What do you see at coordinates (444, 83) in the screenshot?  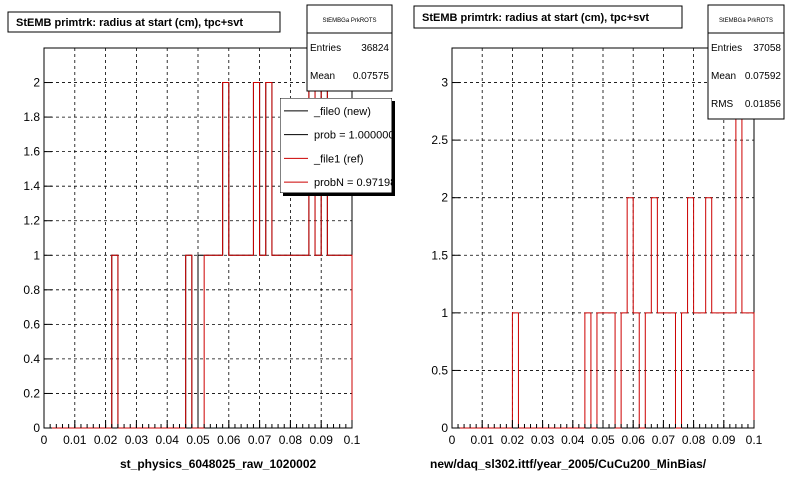 I see `y-tick-label: 3` at bounding box center [444, 83].